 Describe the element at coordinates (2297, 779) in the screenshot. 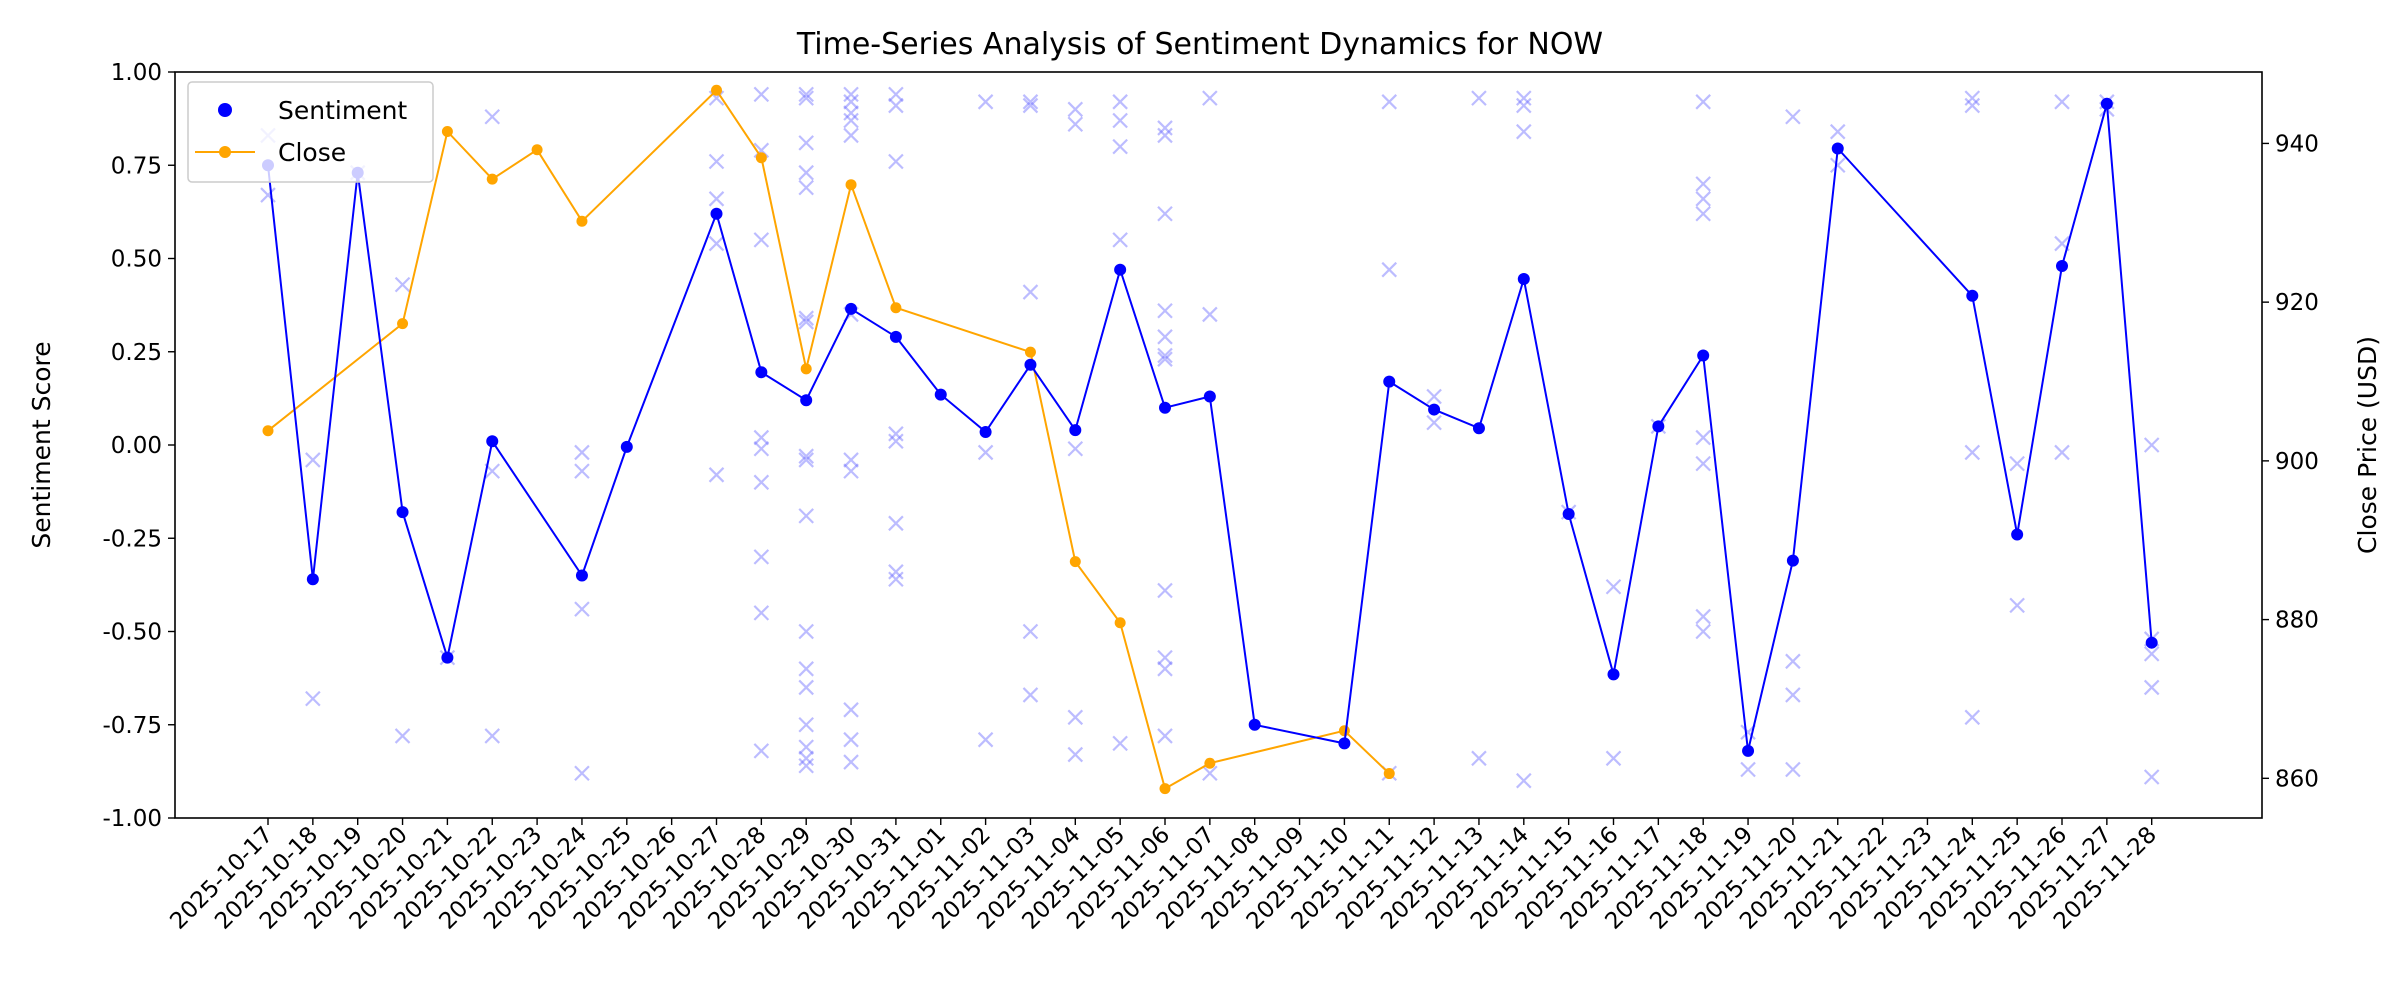

I see `y2-tick-label: 860` at that location.